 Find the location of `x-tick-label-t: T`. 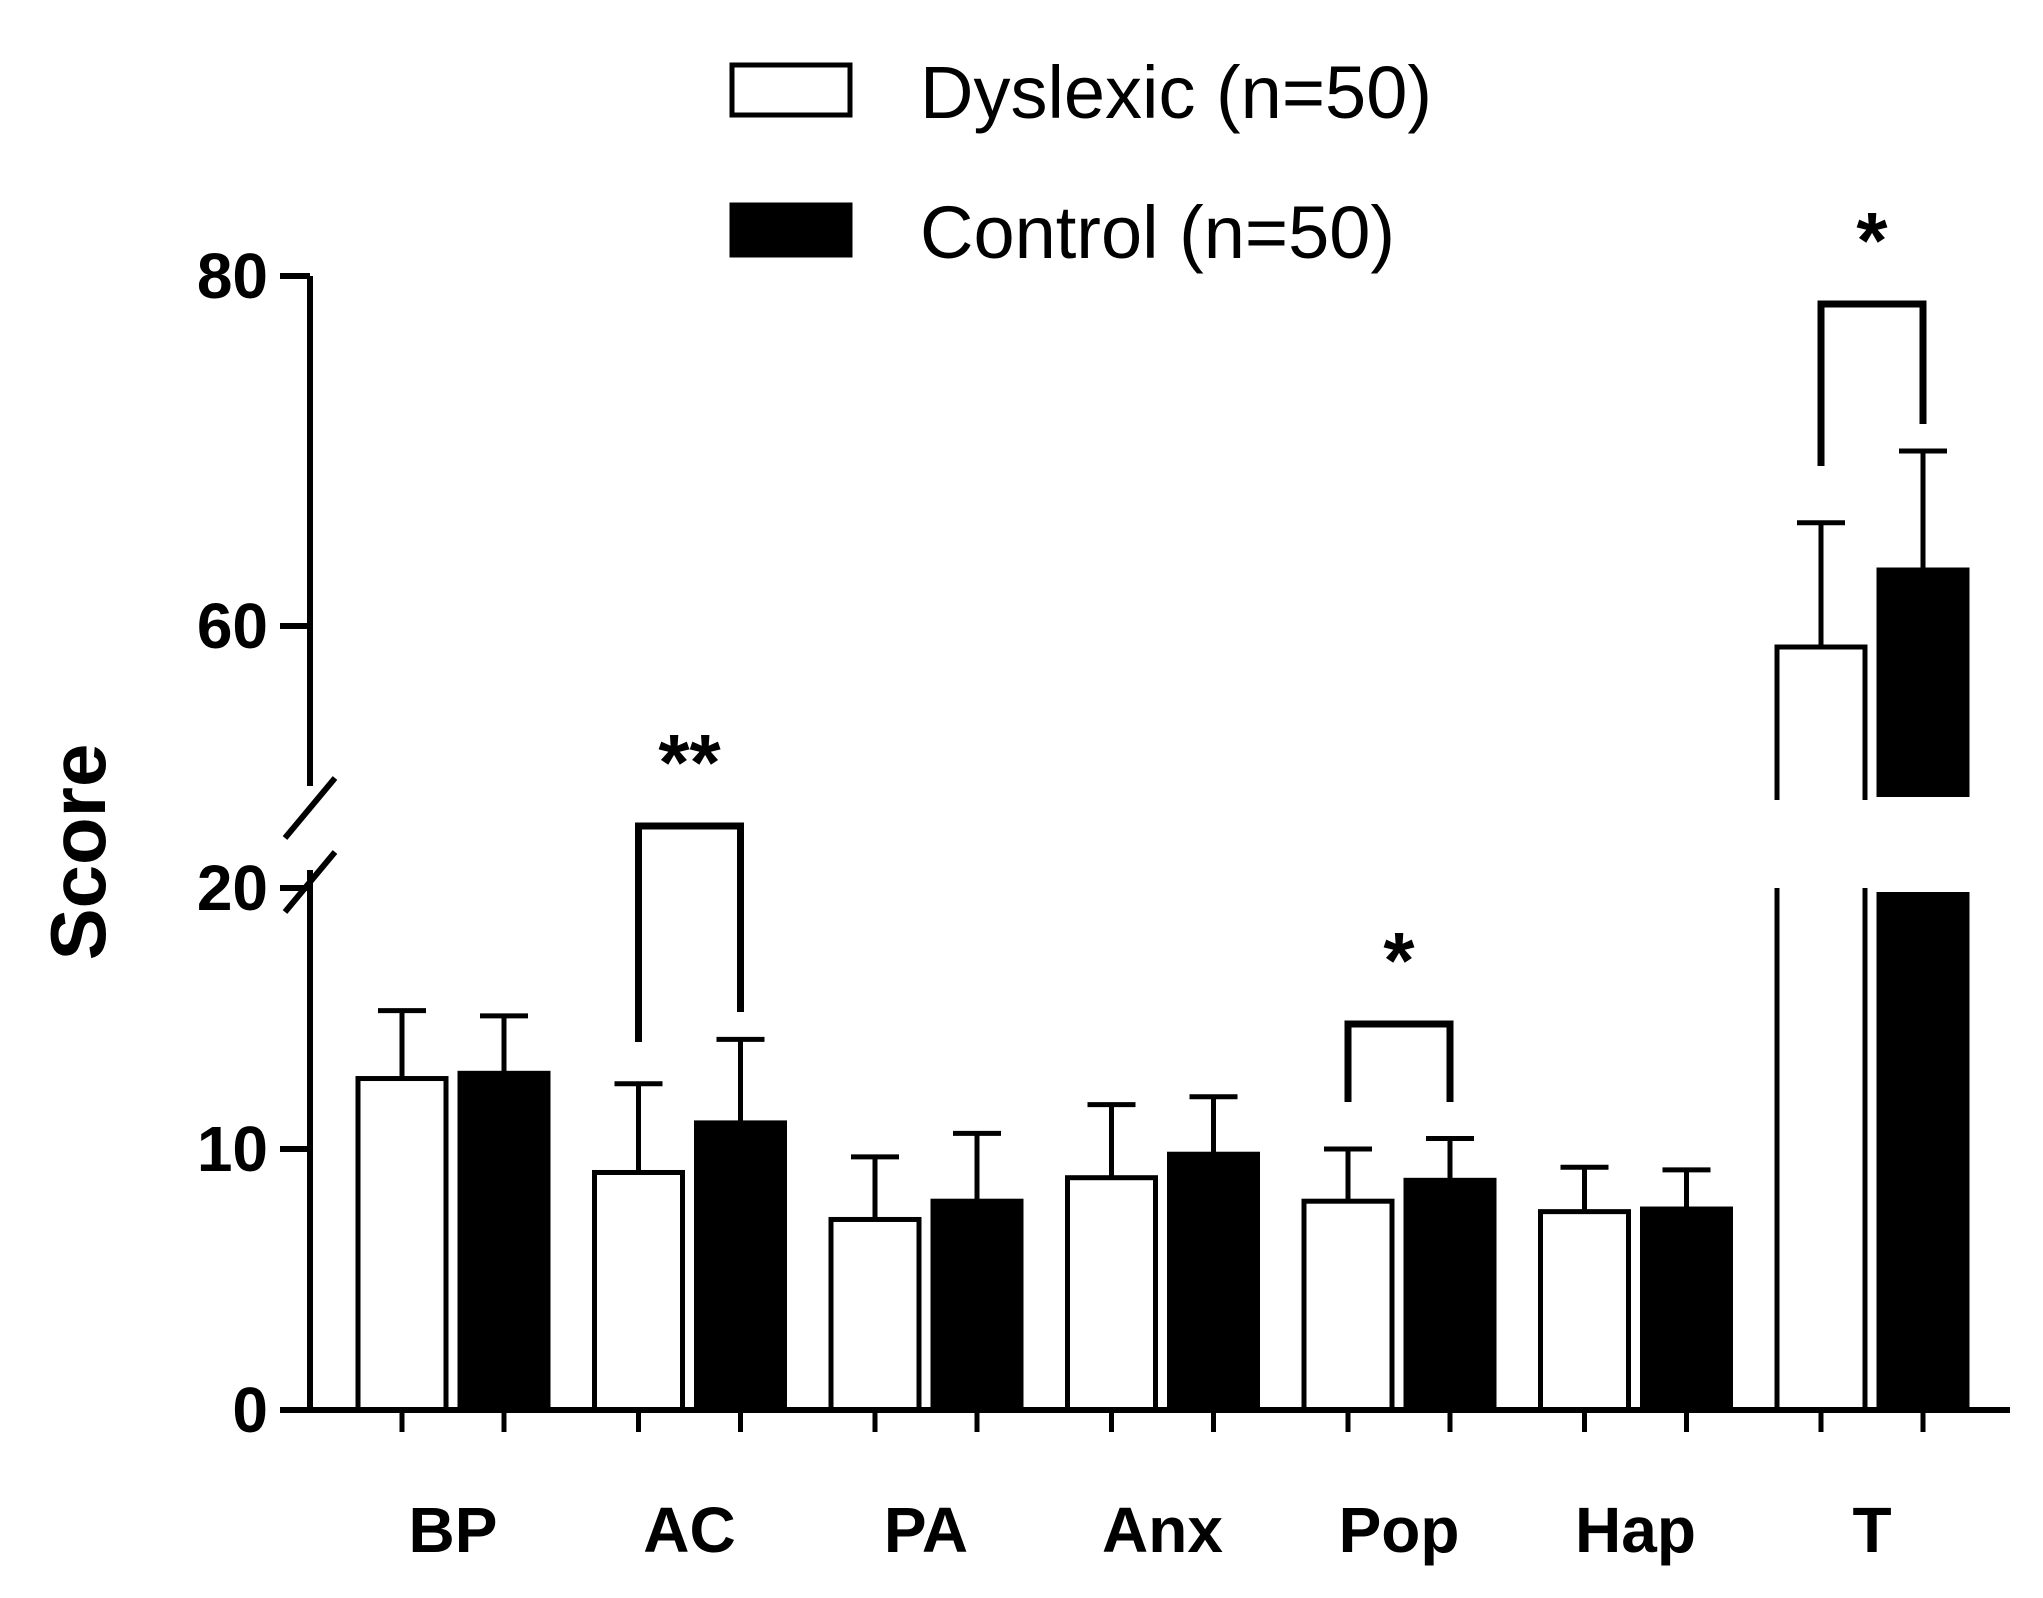

x-tick-label-t: T is located at coordinates (1871, 1530).